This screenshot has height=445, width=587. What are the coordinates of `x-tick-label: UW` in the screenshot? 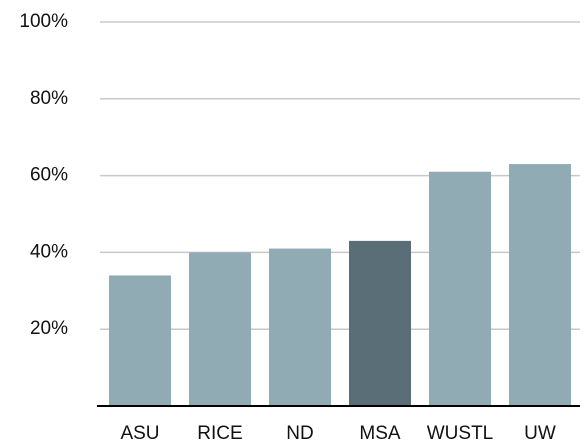 It's located at (540, 433).